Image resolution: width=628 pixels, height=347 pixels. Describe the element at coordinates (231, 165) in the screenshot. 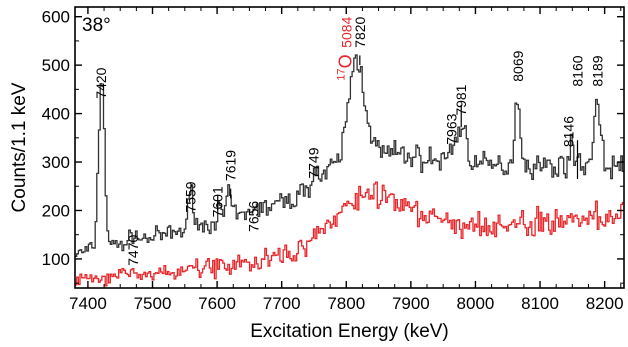

I see `peak-label-7619: 7619` at that location.